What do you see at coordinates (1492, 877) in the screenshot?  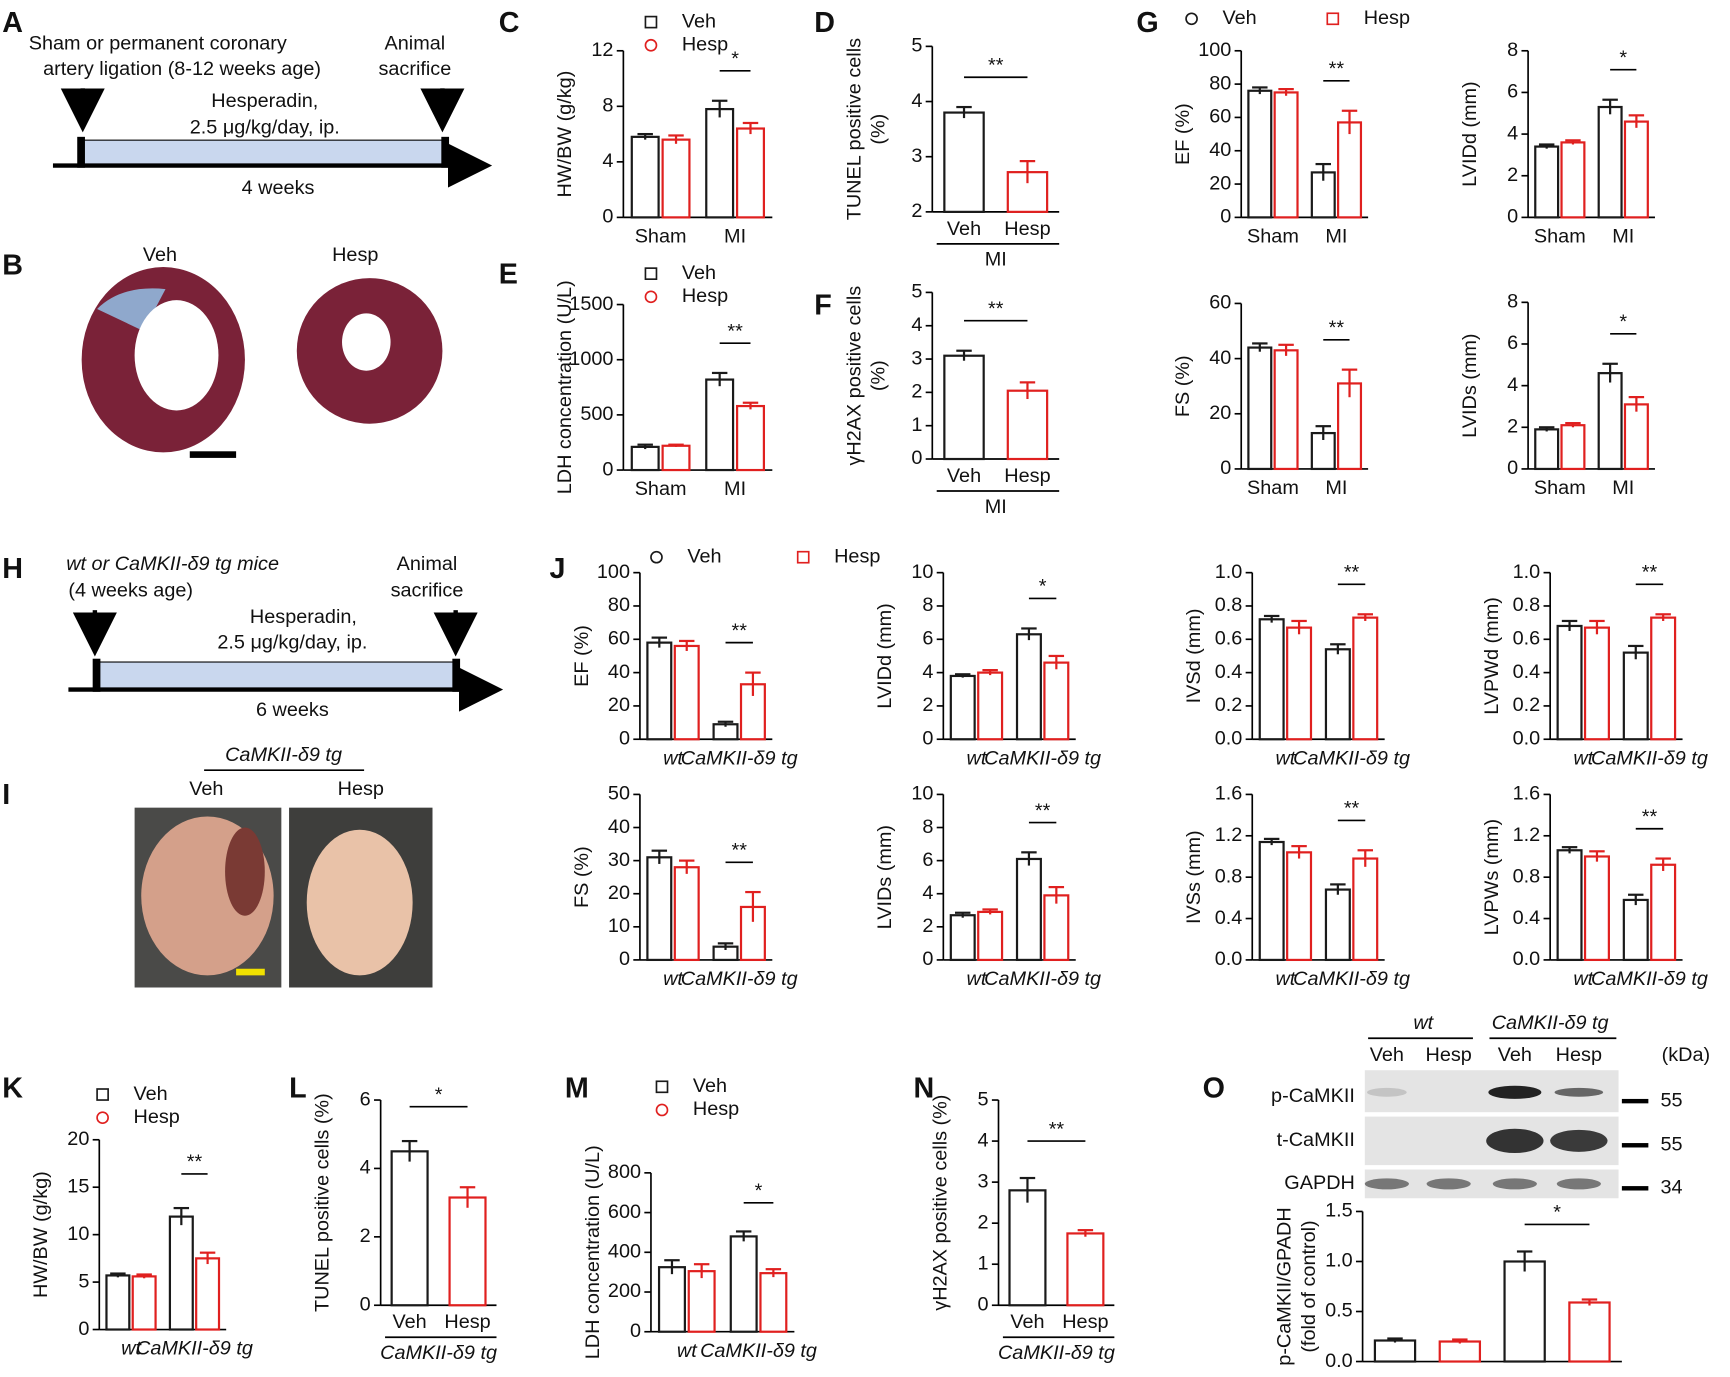 I see `y-axis-label: LVPWs (mm)` at bounding box center [1492, 877].